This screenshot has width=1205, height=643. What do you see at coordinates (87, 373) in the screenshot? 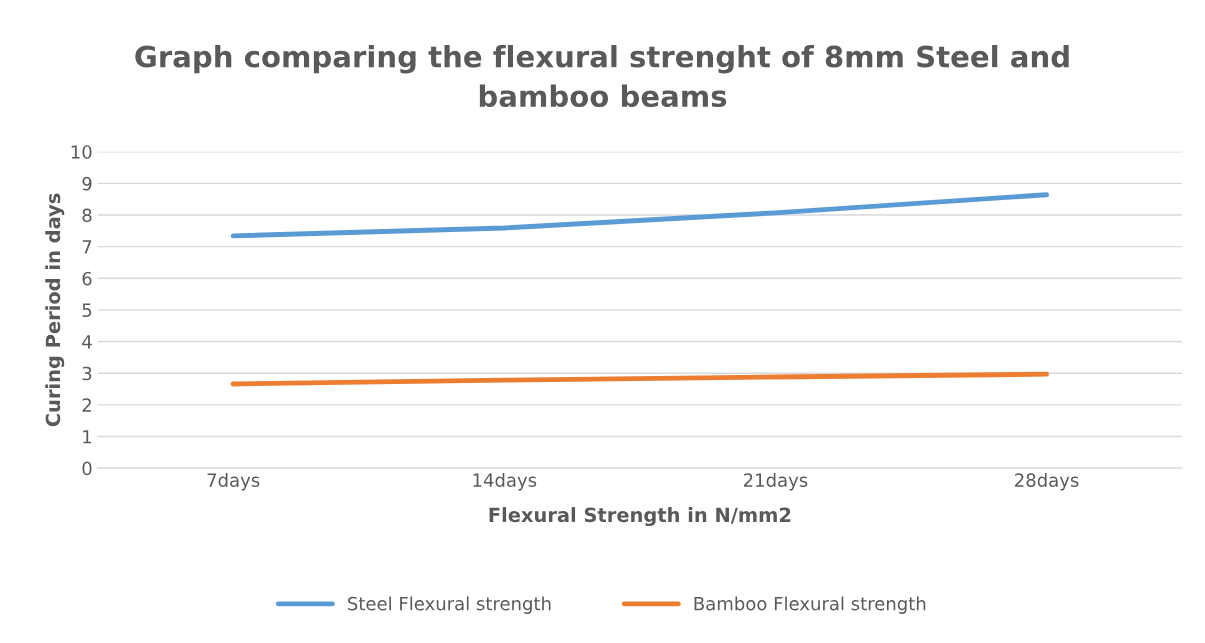
I see `y-tick-label: 3` at bounding box center [87, 373].